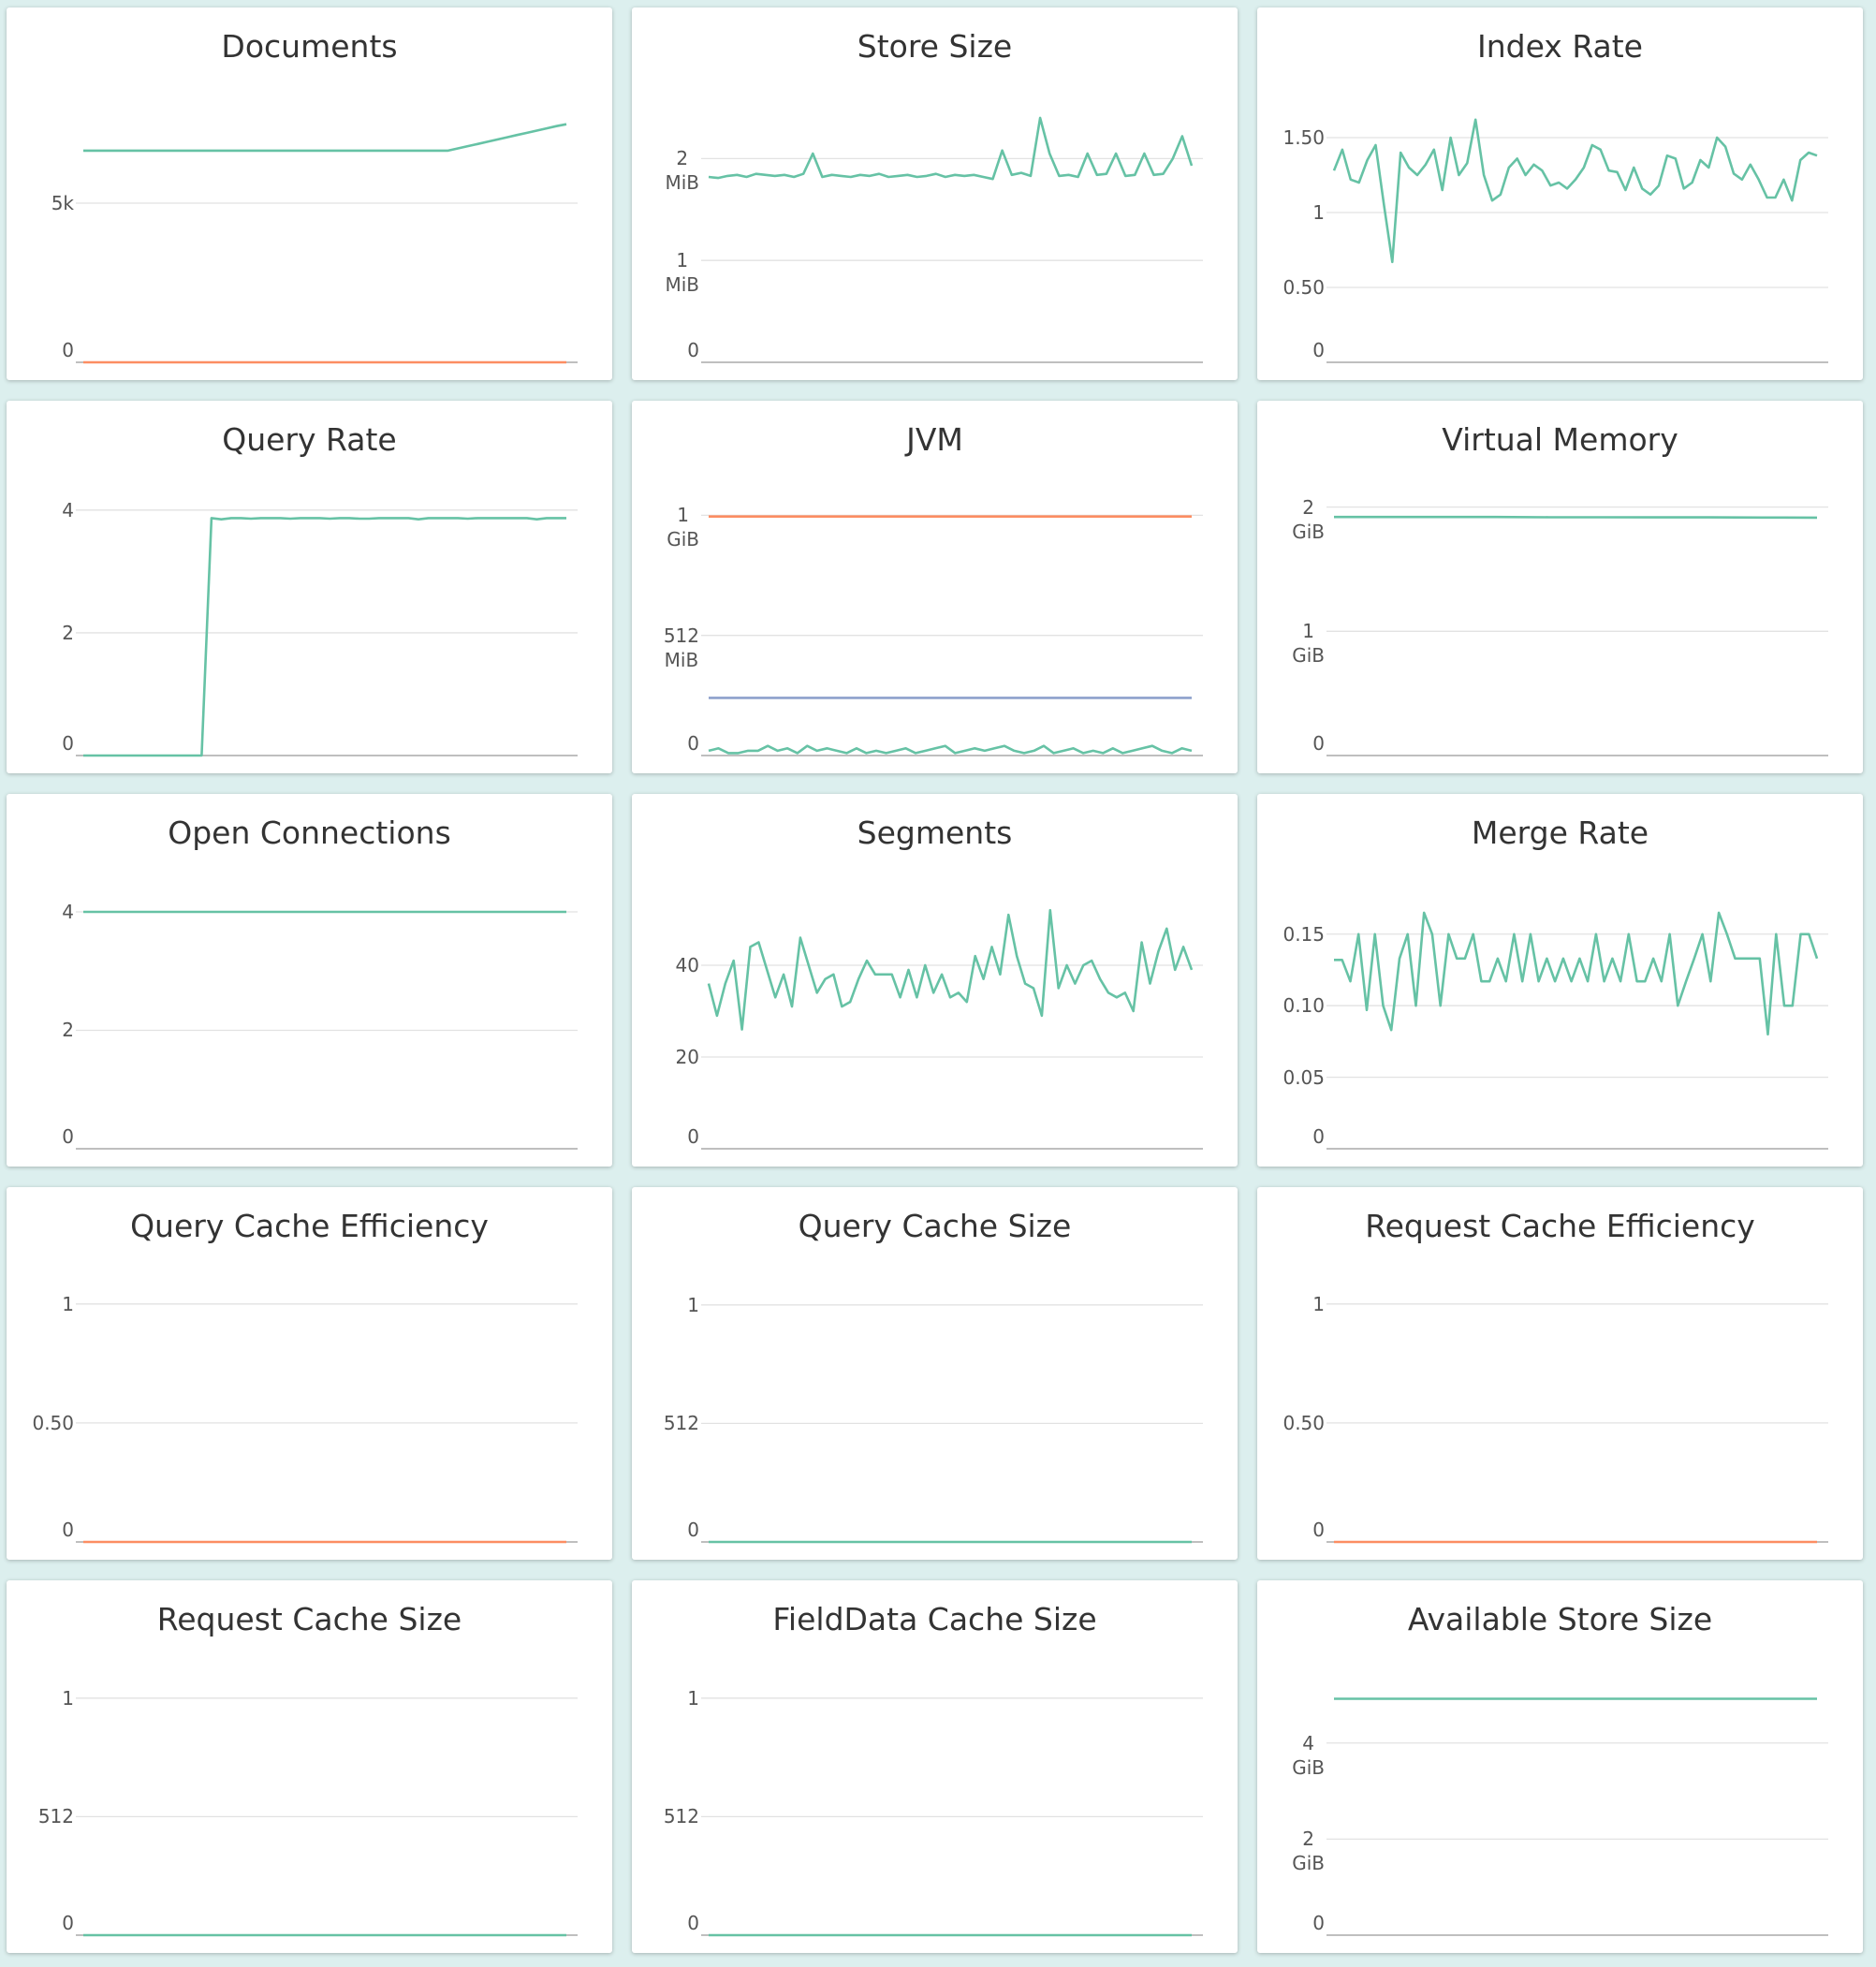 The height and width of the screenshot is (1967, 1876). What do you see at coordinates (934, 439) in the screenshot?
I see `chart-title: JVM` at bounding box center [934, 439].